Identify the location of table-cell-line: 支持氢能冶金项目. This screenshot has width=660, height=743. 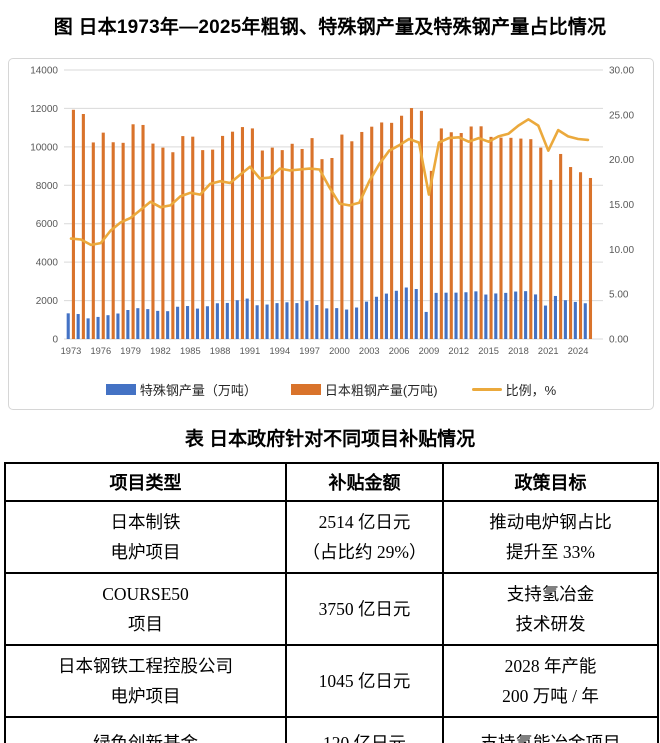
(550, 738).